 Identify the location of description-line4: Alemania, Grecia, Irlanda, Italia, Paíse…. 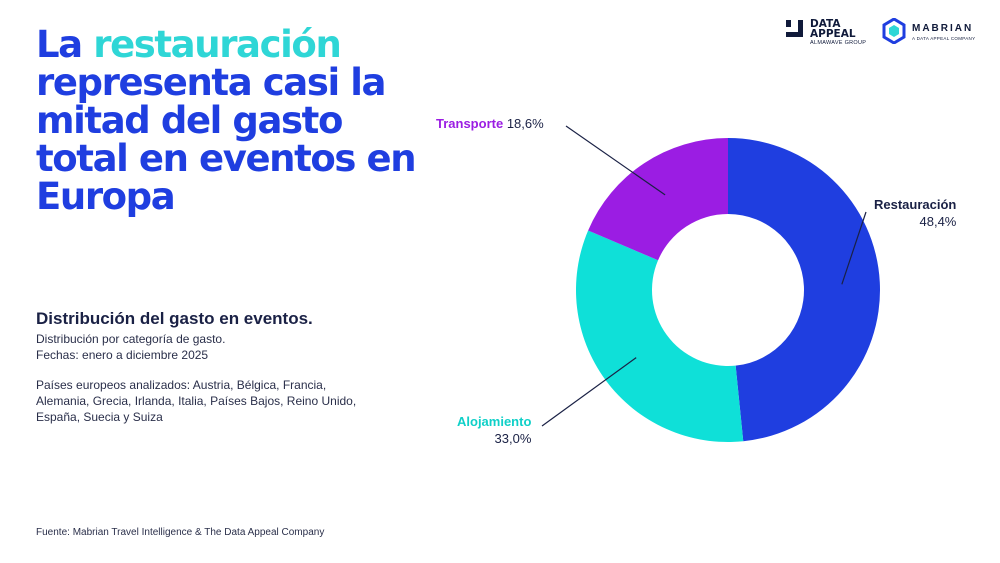
(196, 401).